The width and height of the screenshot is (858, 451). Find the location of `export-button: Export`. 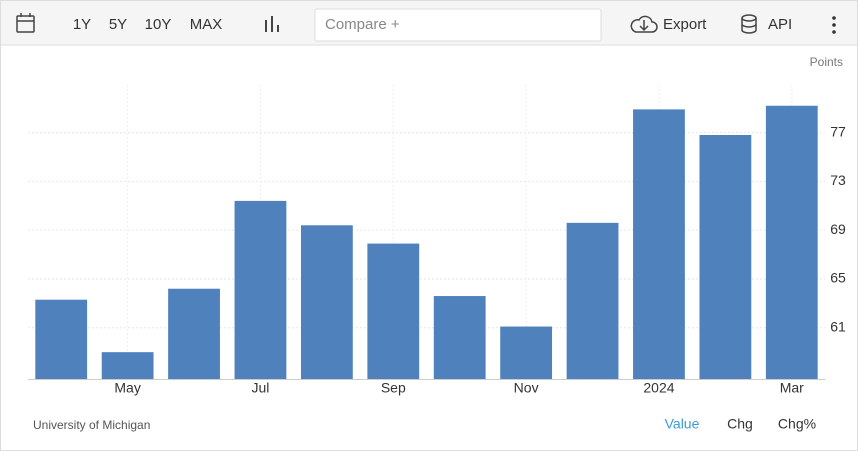

export-button: Export is located at coordinates (685, 24).